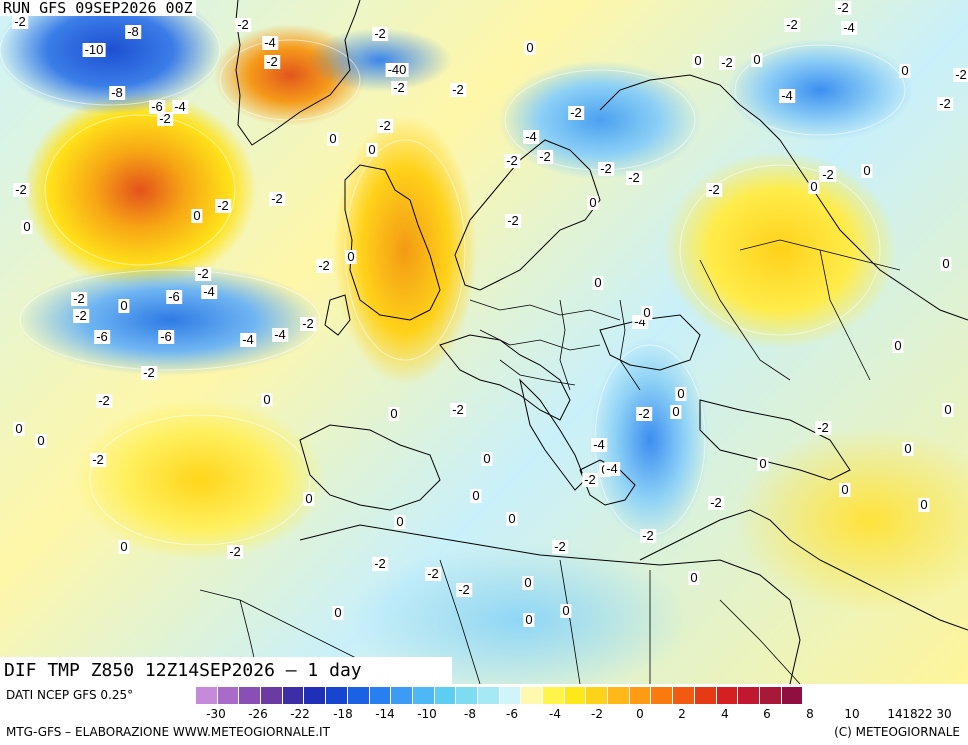 This screenshot has width=968, height=745. What do you see at coordinates (925, 714) in the screenshot?
I see `legend-tick: 22` at bounding box center [925, 714].